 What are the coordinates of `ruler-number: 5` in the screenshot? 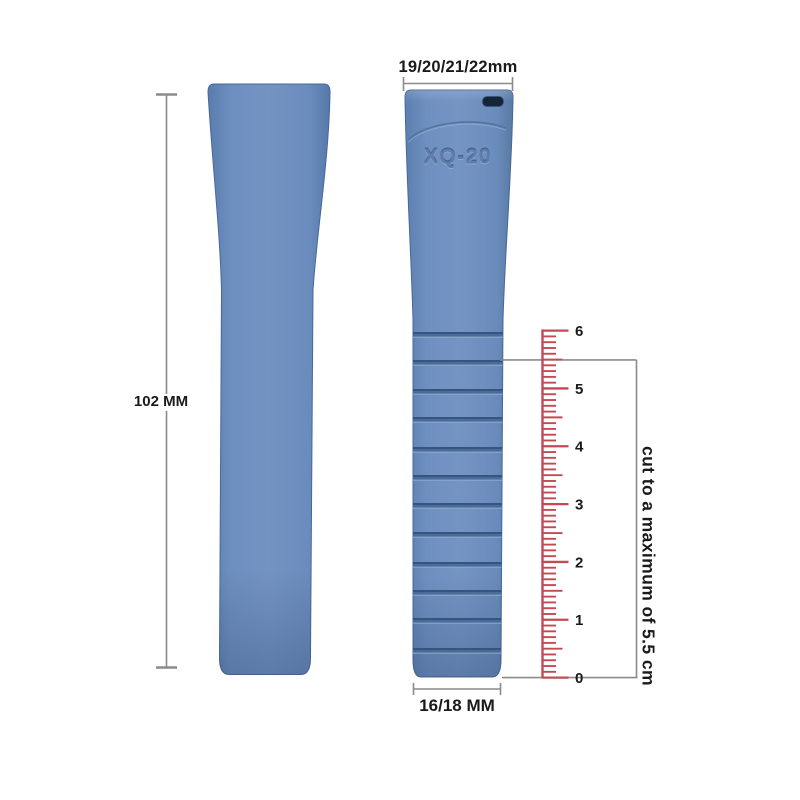 It's located at (579, 389).